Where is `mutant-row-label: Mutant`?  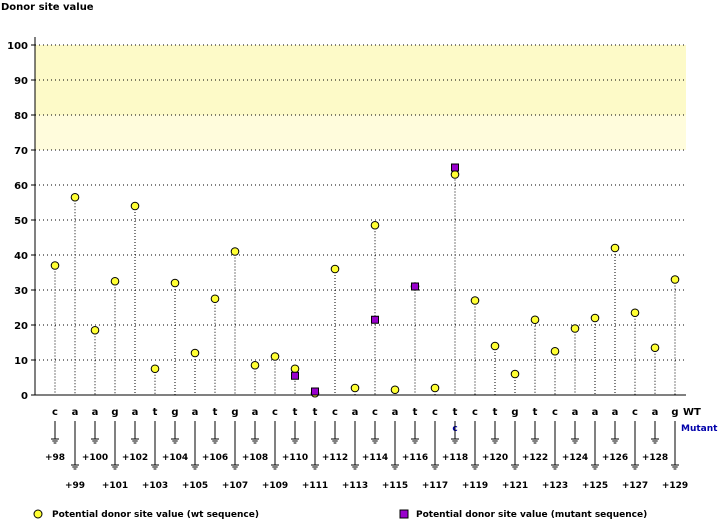 mutant-row-label: Mutant is located at coordinates (699, 429).